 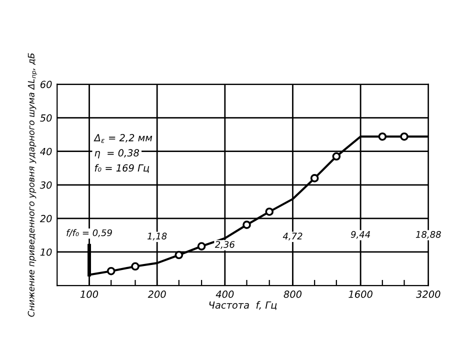 I want to click on annotation: f/f₀ = 0,59, so click(x=89, y=233).